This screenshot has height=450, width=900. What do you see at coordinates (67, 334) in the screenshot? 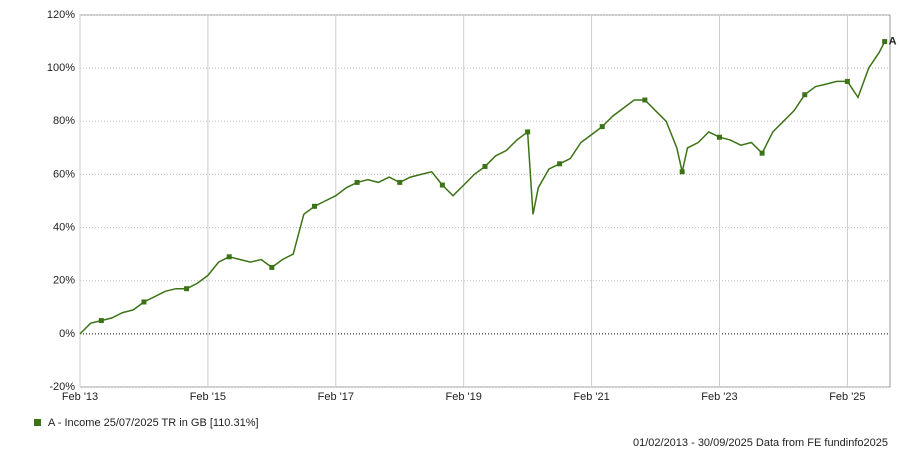
I see `y-tick-label: 0%` at bounding box center [67, 334].